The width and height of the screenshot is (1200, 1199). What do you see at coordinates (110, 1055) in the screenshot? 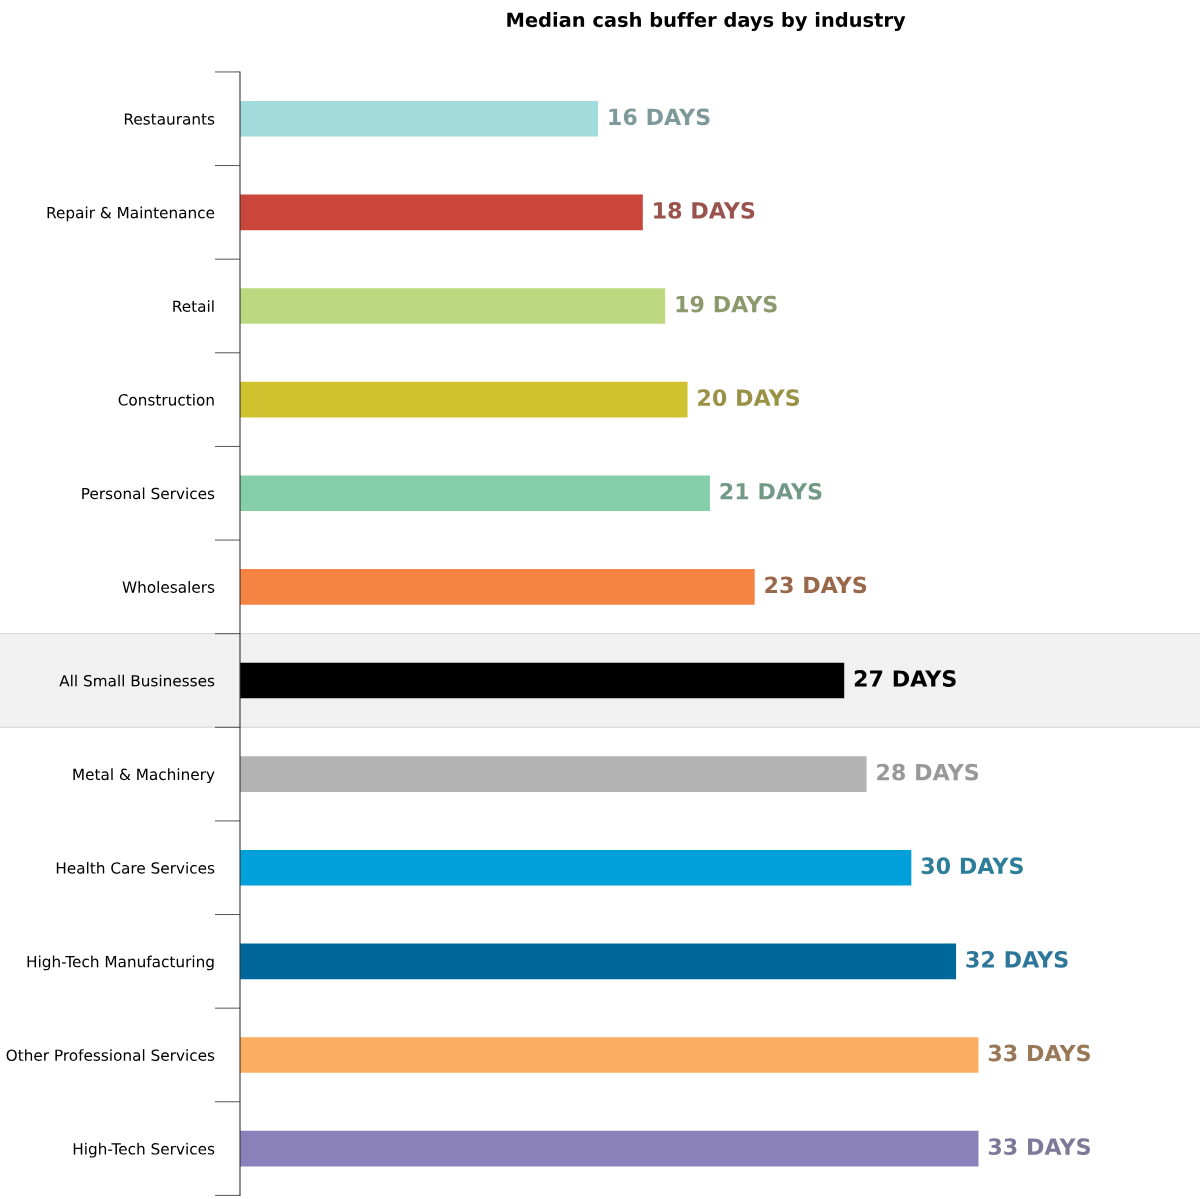
I see `y-tick-label: Other Professional Services` at bounding box center [110, 1055].